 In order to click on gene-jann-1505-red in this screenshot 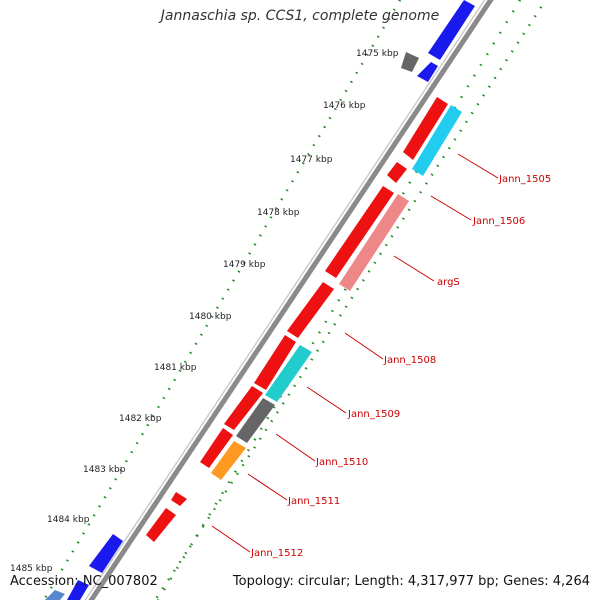, I will do `click(425, 128)`.